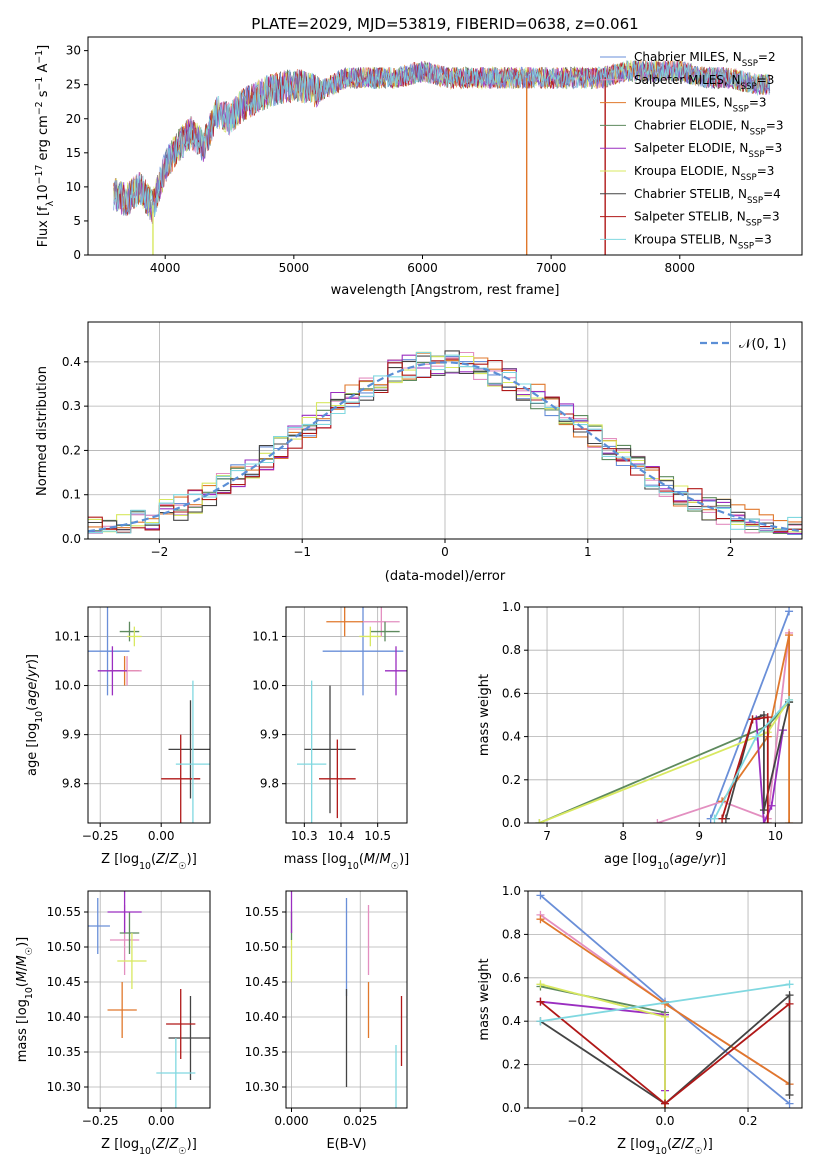 The width and height of the screenshot is (819, 1170). I want to click on x-tick-label: 4000, so click(165, 268).